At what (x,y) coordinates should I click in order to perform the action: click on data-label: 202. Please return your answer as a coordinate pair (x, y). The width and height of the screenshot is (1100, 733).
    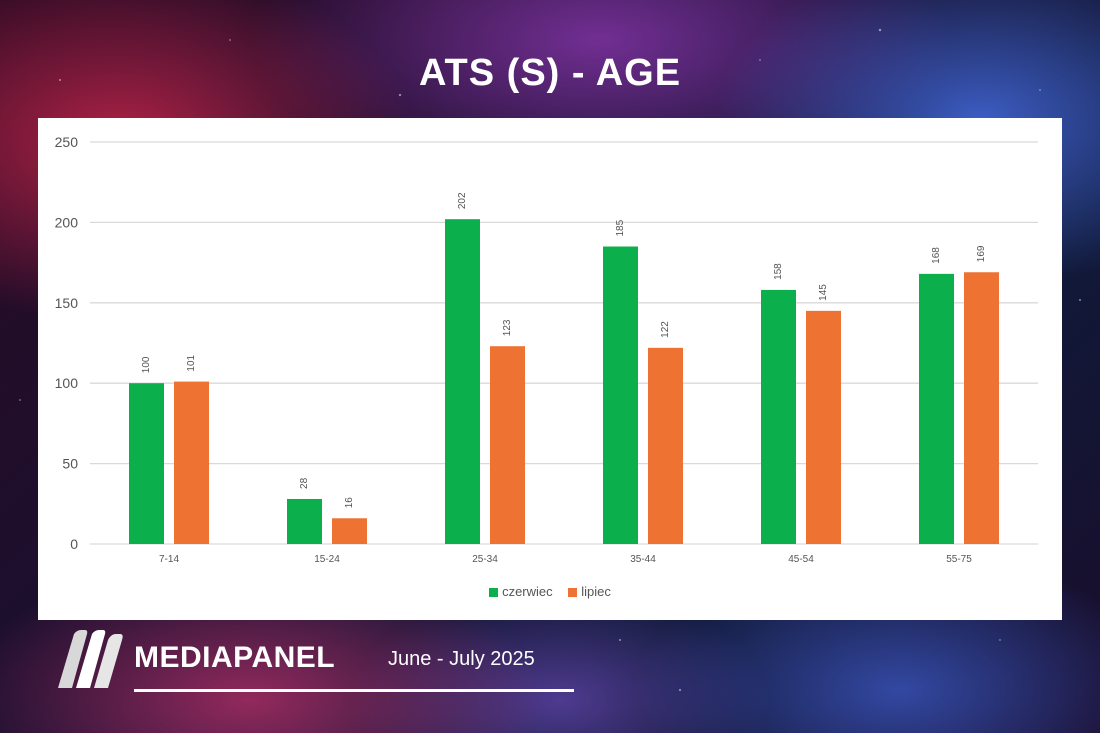
    Looking at the image, I should click on (462, 200).